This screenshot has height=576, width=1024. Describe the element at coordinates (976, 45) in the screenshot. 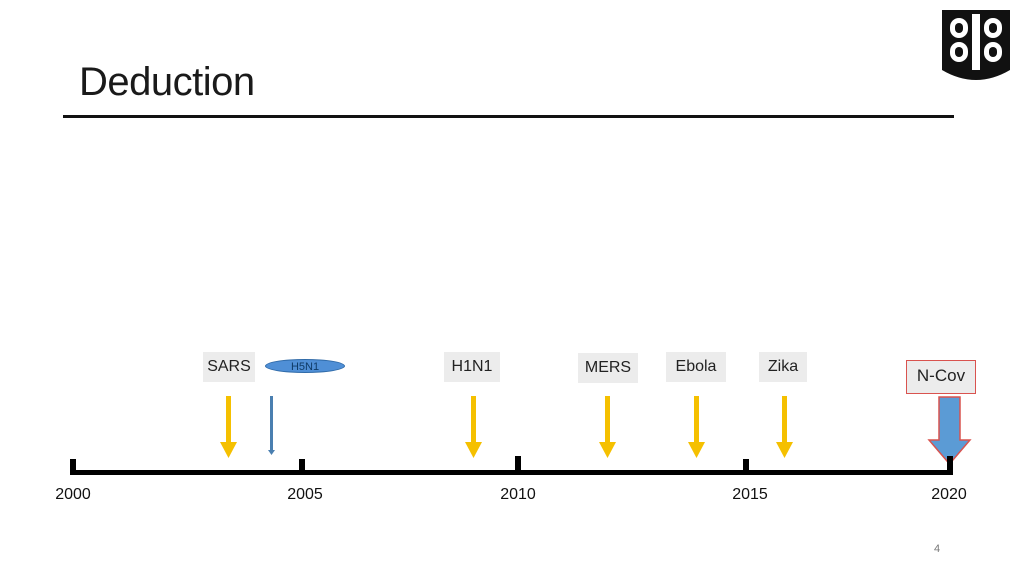

I see `university-logo-icon` at that location.